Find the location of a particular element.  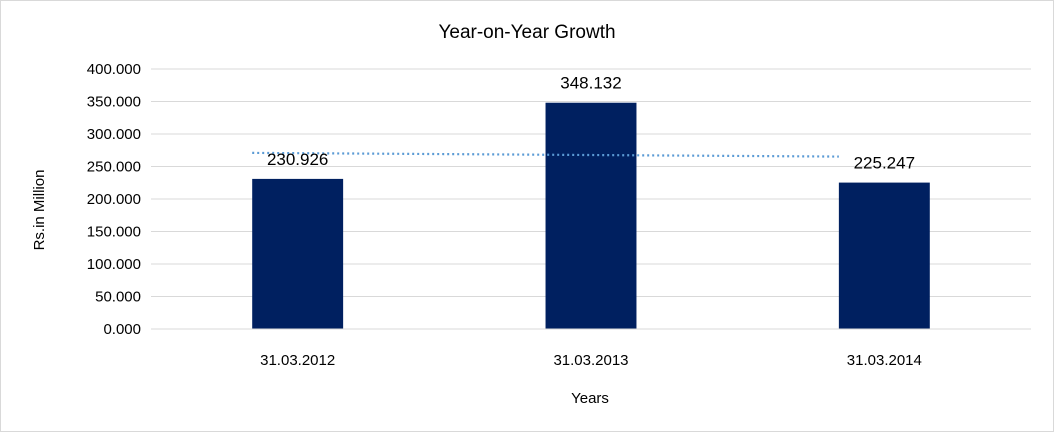

y-tick-label: 50.000 is located at coordinates (118, 297).